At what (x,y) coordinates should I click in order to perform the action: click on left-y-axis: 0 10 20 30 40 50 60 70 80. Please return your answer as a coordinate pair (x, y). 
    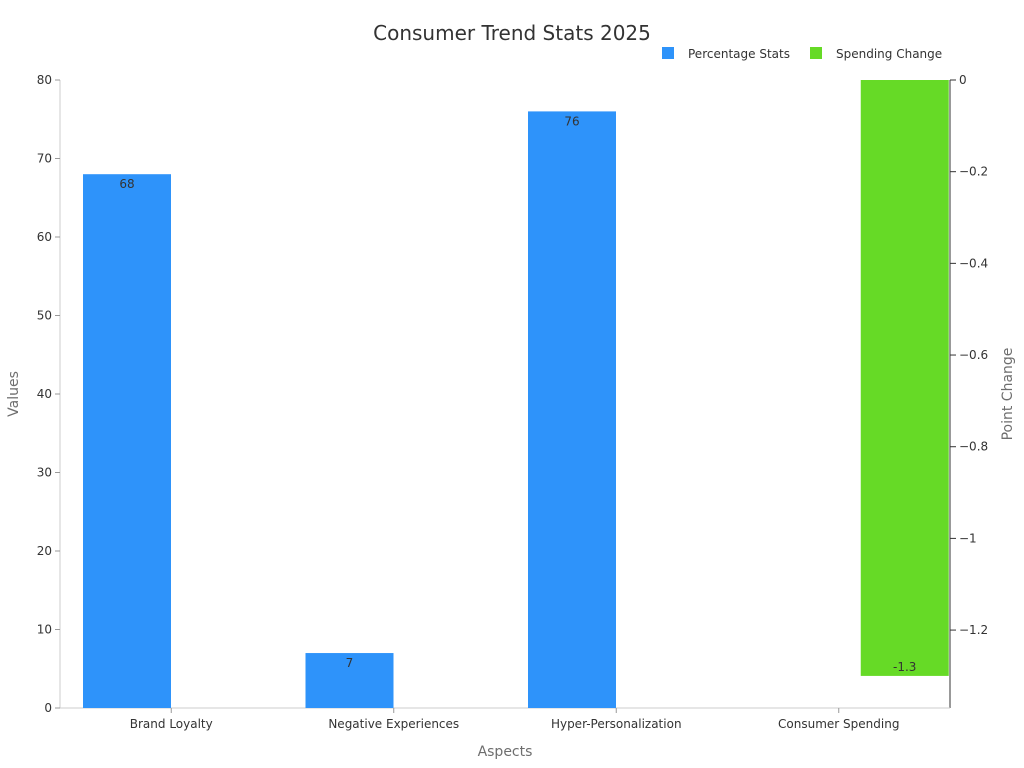
    Looking at the image, I should click on (49, 394).